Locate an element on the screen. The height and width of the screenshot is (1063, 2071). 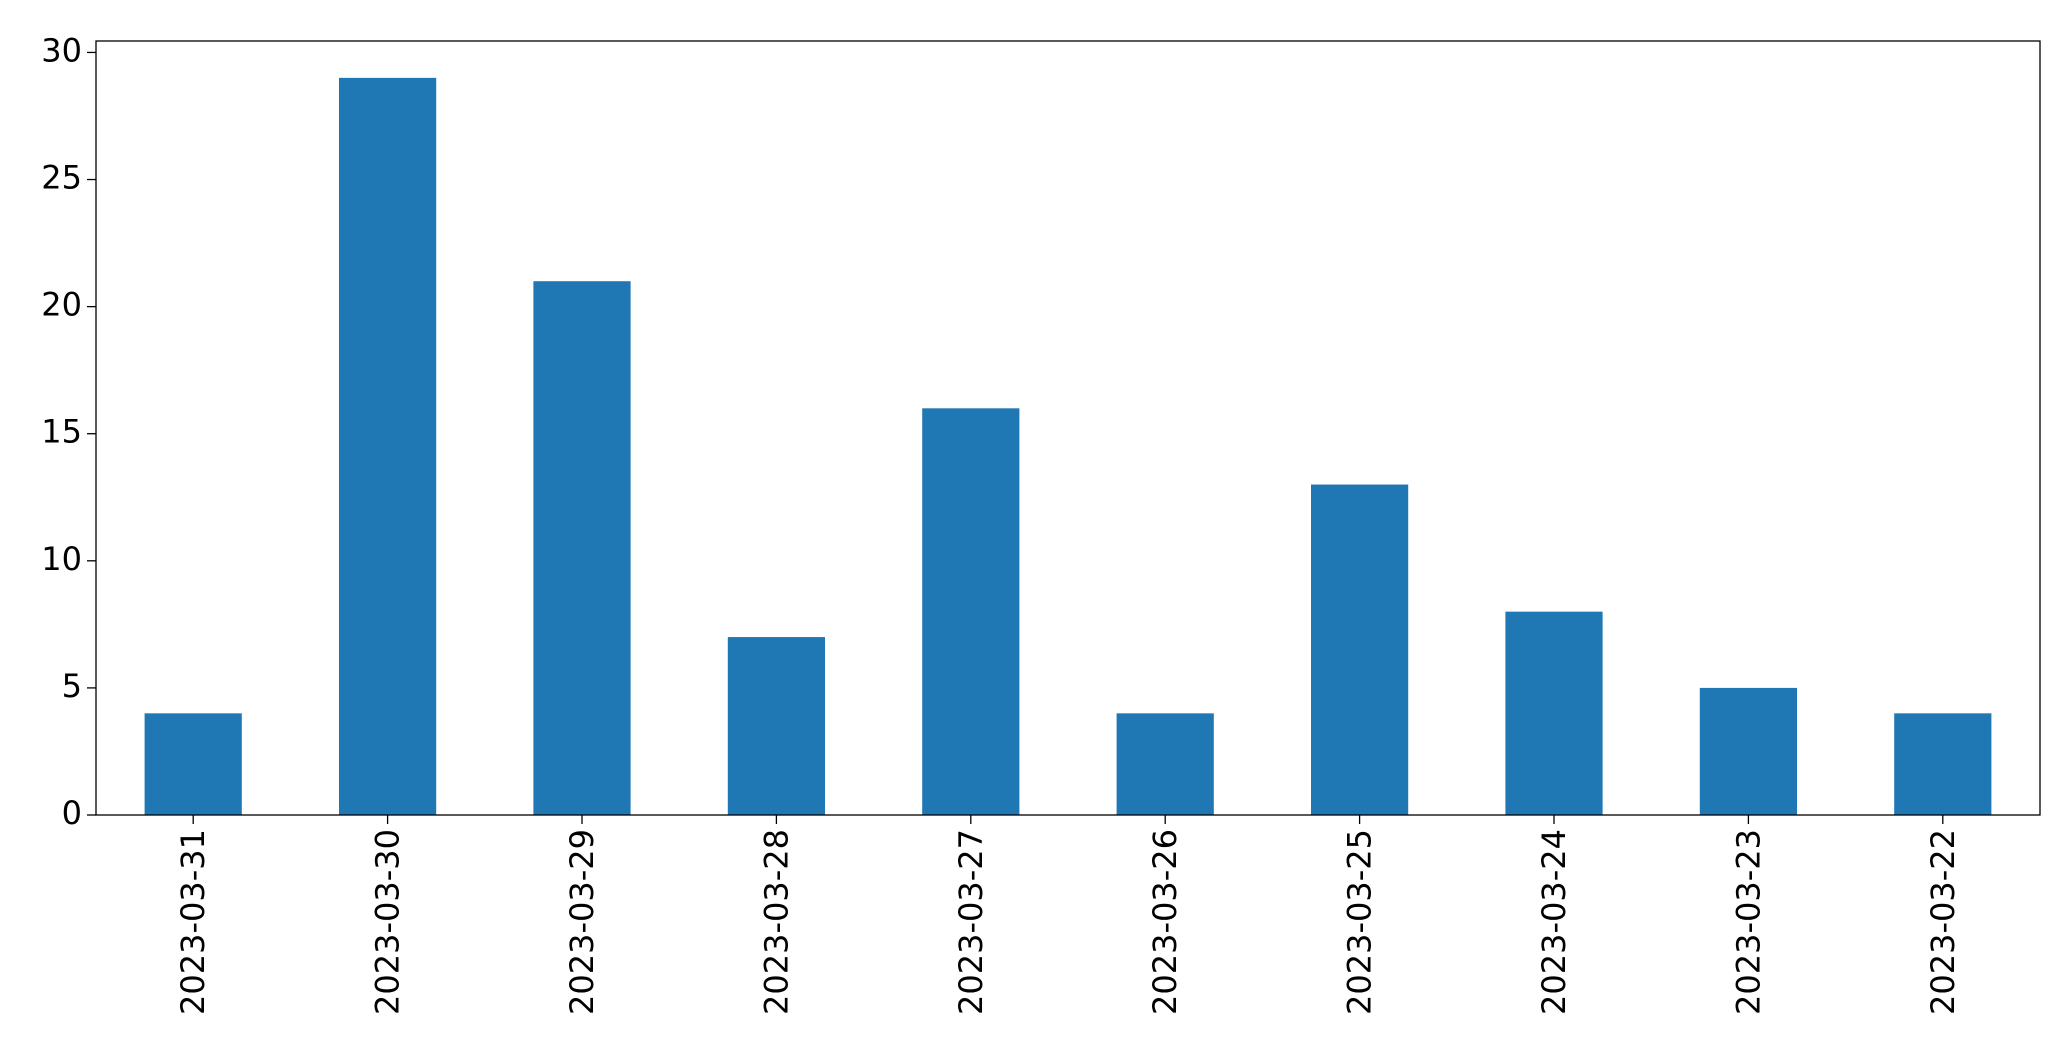
x-tick-label: 2023-03-22 is located at coordinates (1943, 922).